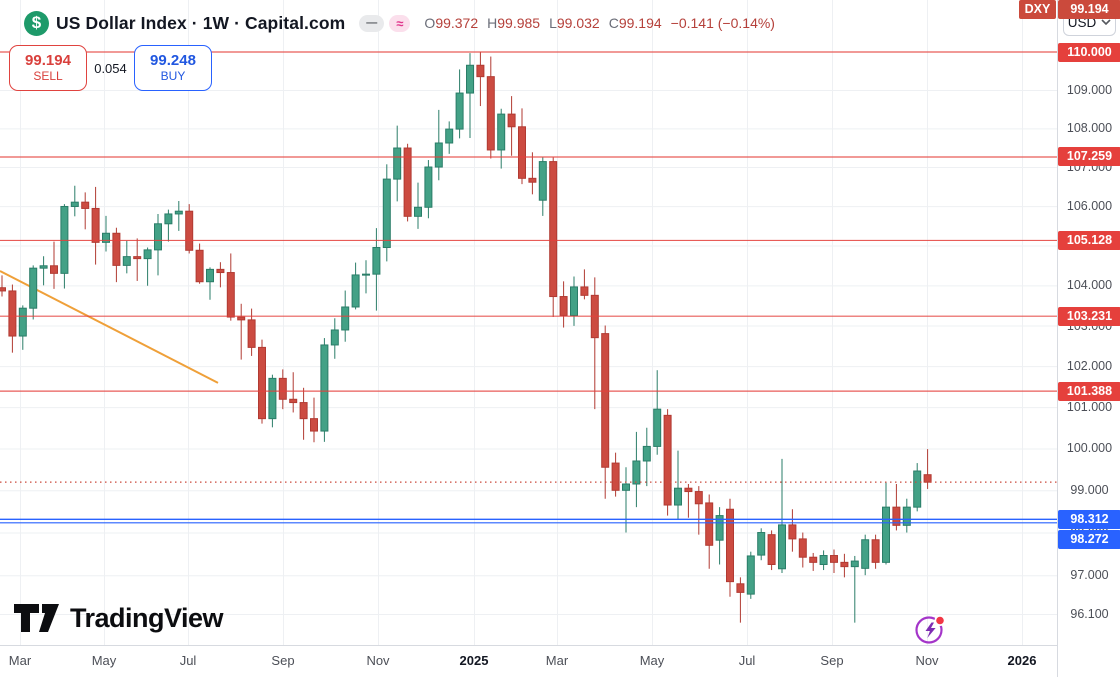 This screenshot has height=677, width=1120. Describe the element at coordinates (48, 75) in the screenshot. I see `sell-label: SELL` at that location.